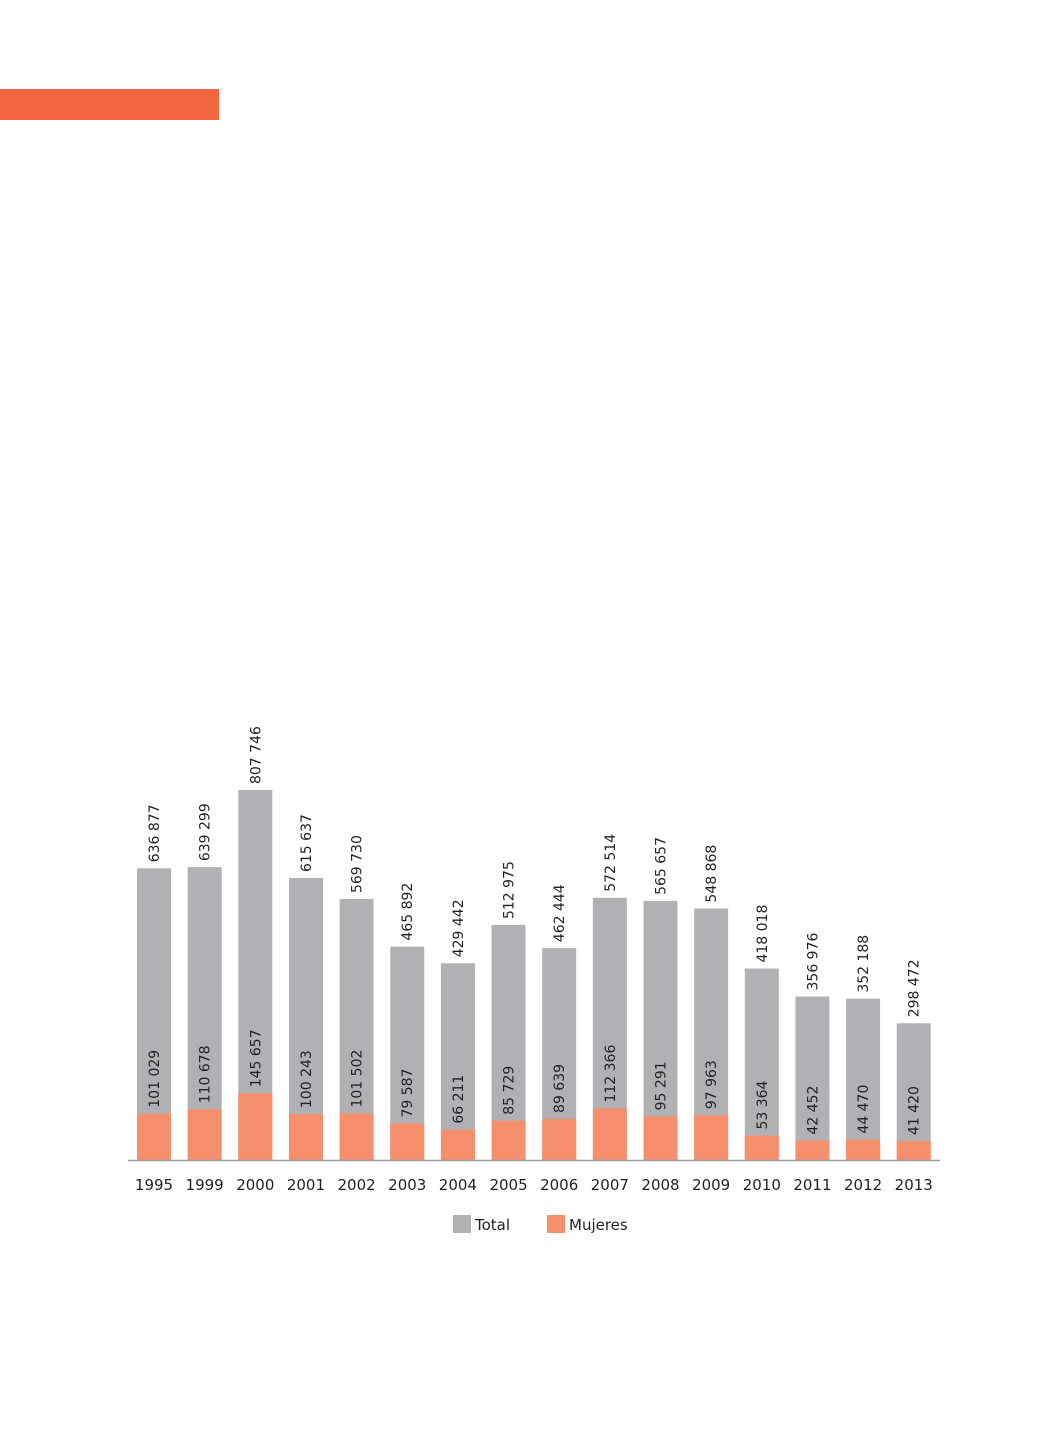 Image resolution: width=1059 pixels, height=1444 pixels. Describe the element at coordinates (915, 988) in the screenshot. I see `label-total-2013: 298 472` at that location.